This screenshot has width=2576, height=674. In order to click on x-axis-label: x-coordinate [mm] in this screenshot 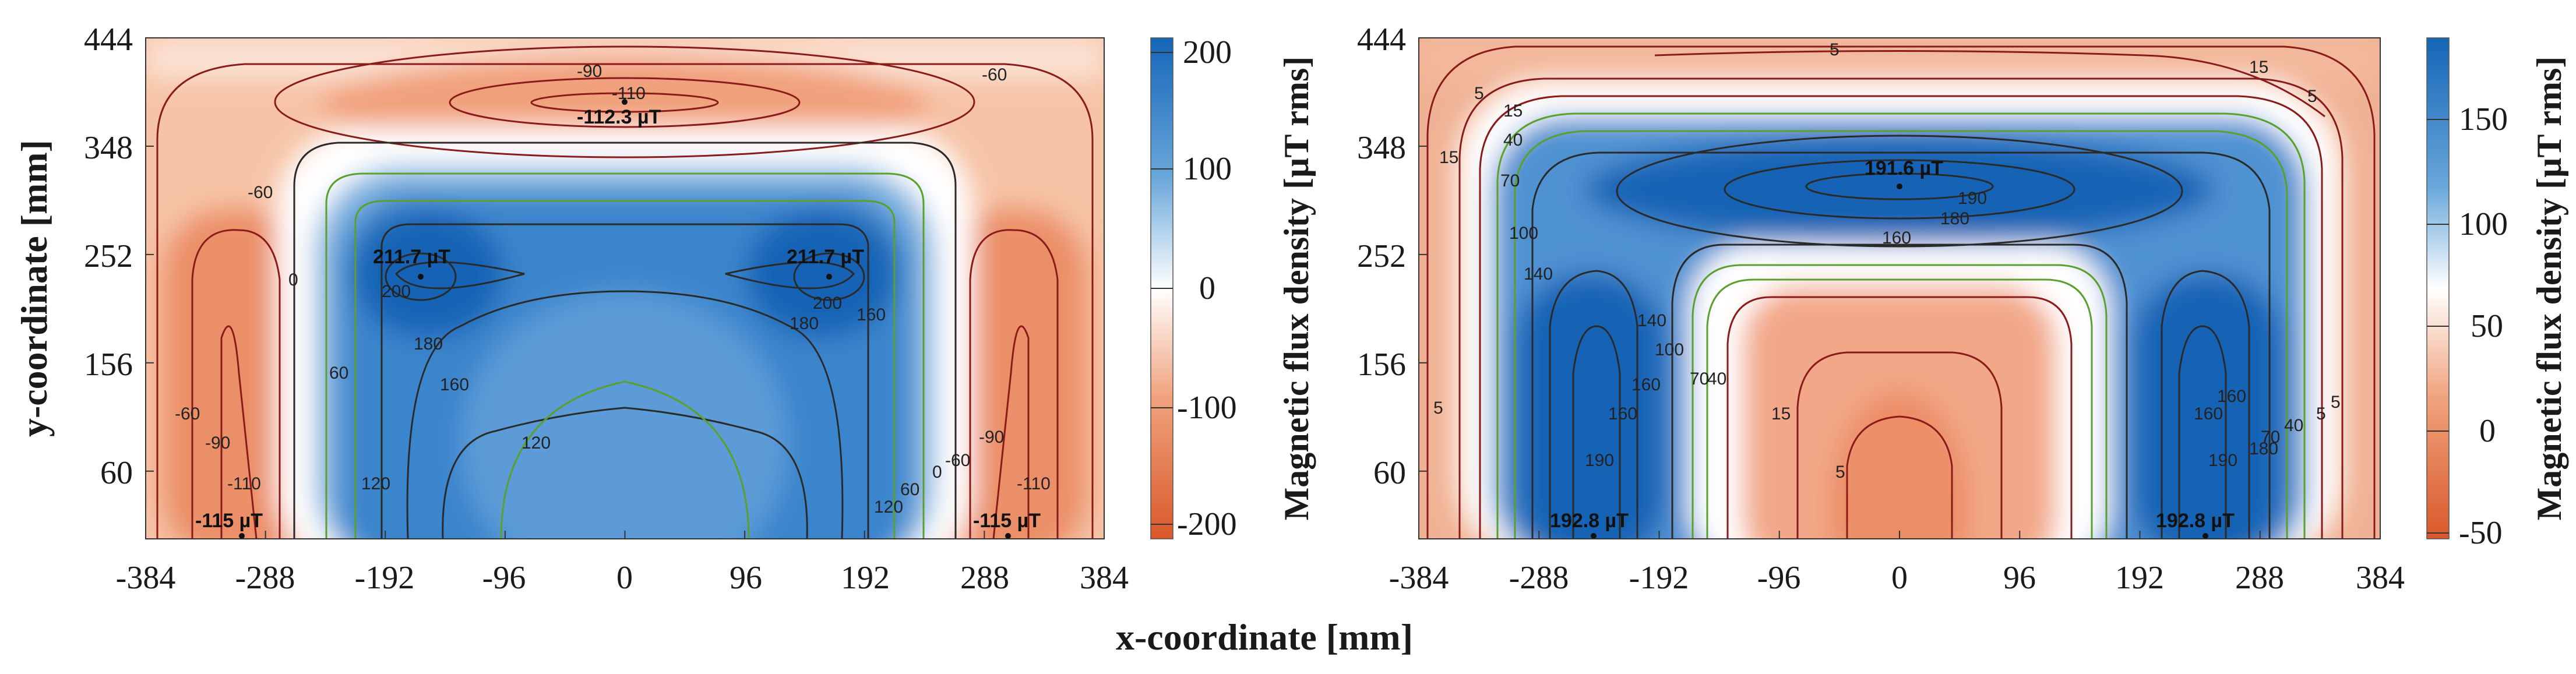, I will do `click(1264, 637)`.